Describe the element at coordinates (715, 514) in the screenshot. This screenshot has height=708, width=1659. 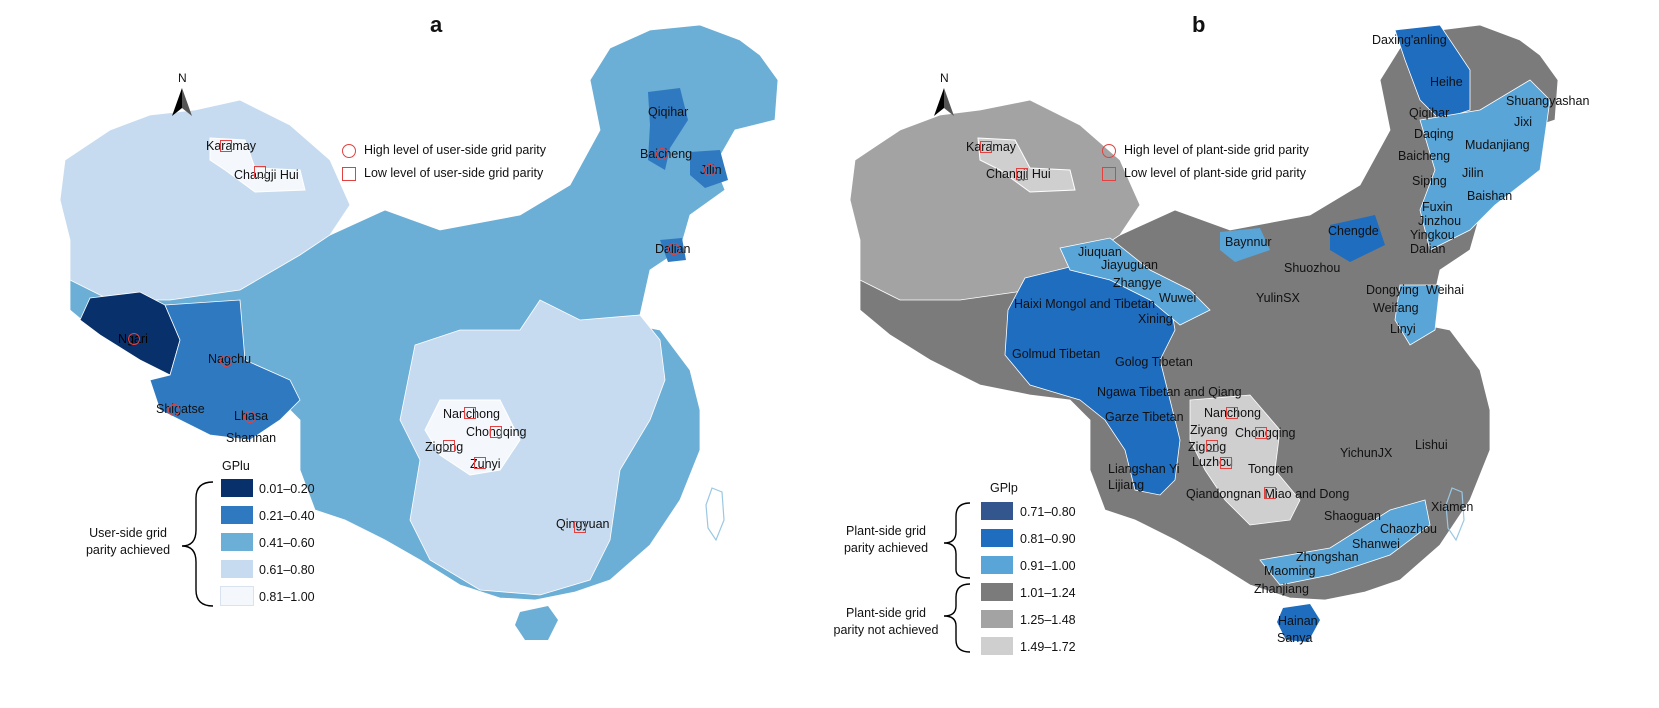
I see `map-a-taiwan` at that location.